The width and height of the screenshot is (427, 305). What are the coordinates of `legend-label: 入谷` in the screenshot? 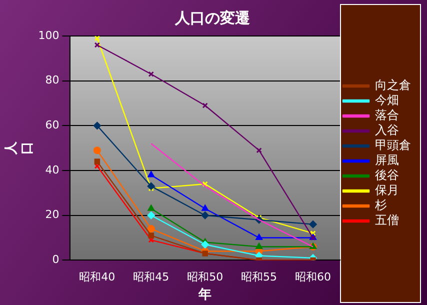 It's located at (387, 130).